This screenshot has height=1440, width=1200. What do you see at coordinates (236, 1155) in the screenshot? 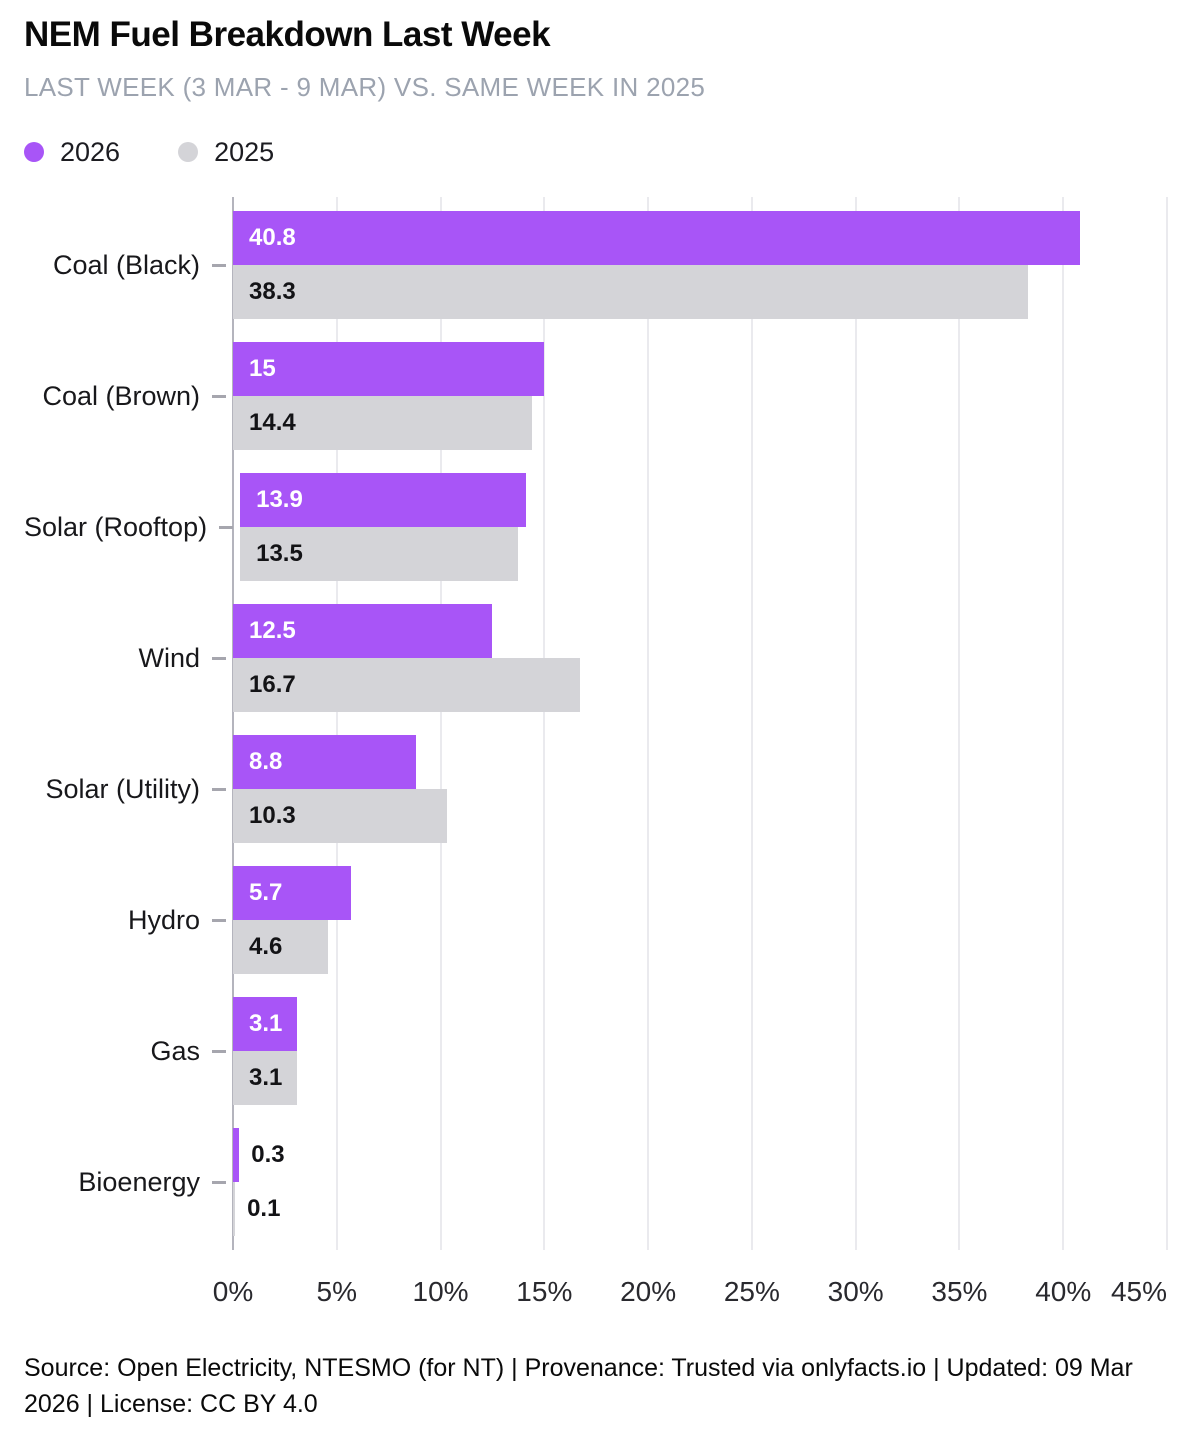
I see `bar-2026-bioenergy` at bounding box center [236, 1155].